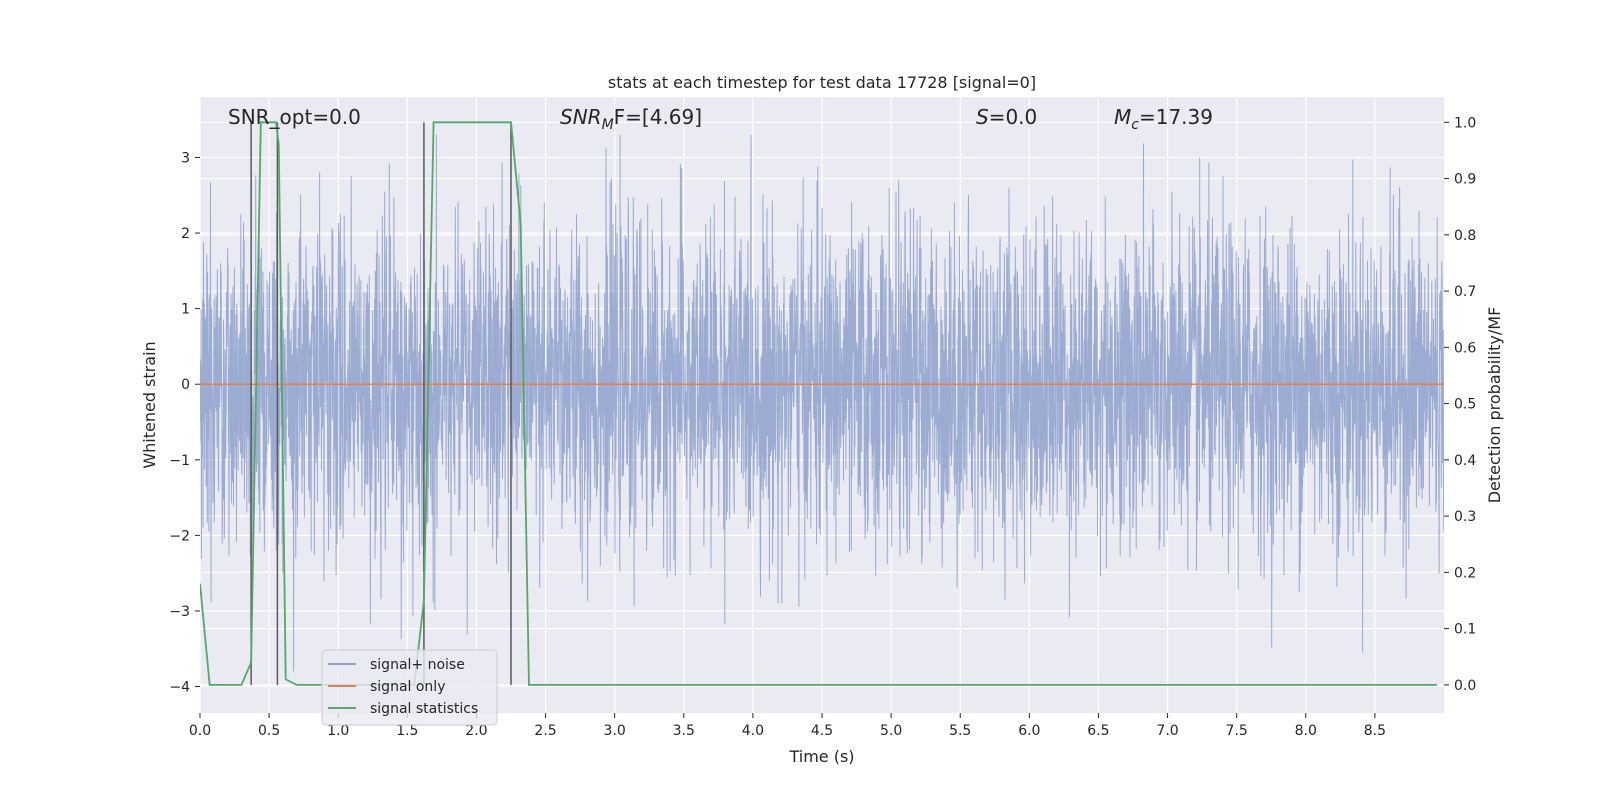 This screenshot has height=800, width=1600. What do you see at coordinates (1465, 573) in the screenshot?
I see `y2-tick-label-2: 0.2` at bounding box center [1465, 573].